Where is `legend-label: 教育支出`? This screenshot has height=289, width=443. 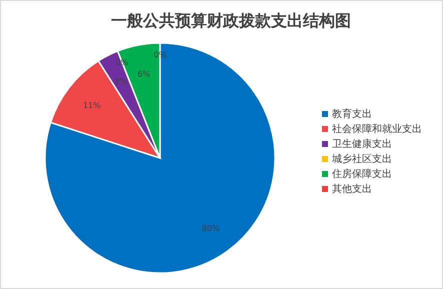
legend-label: 教育支出 is located at coordinates (352, 114).